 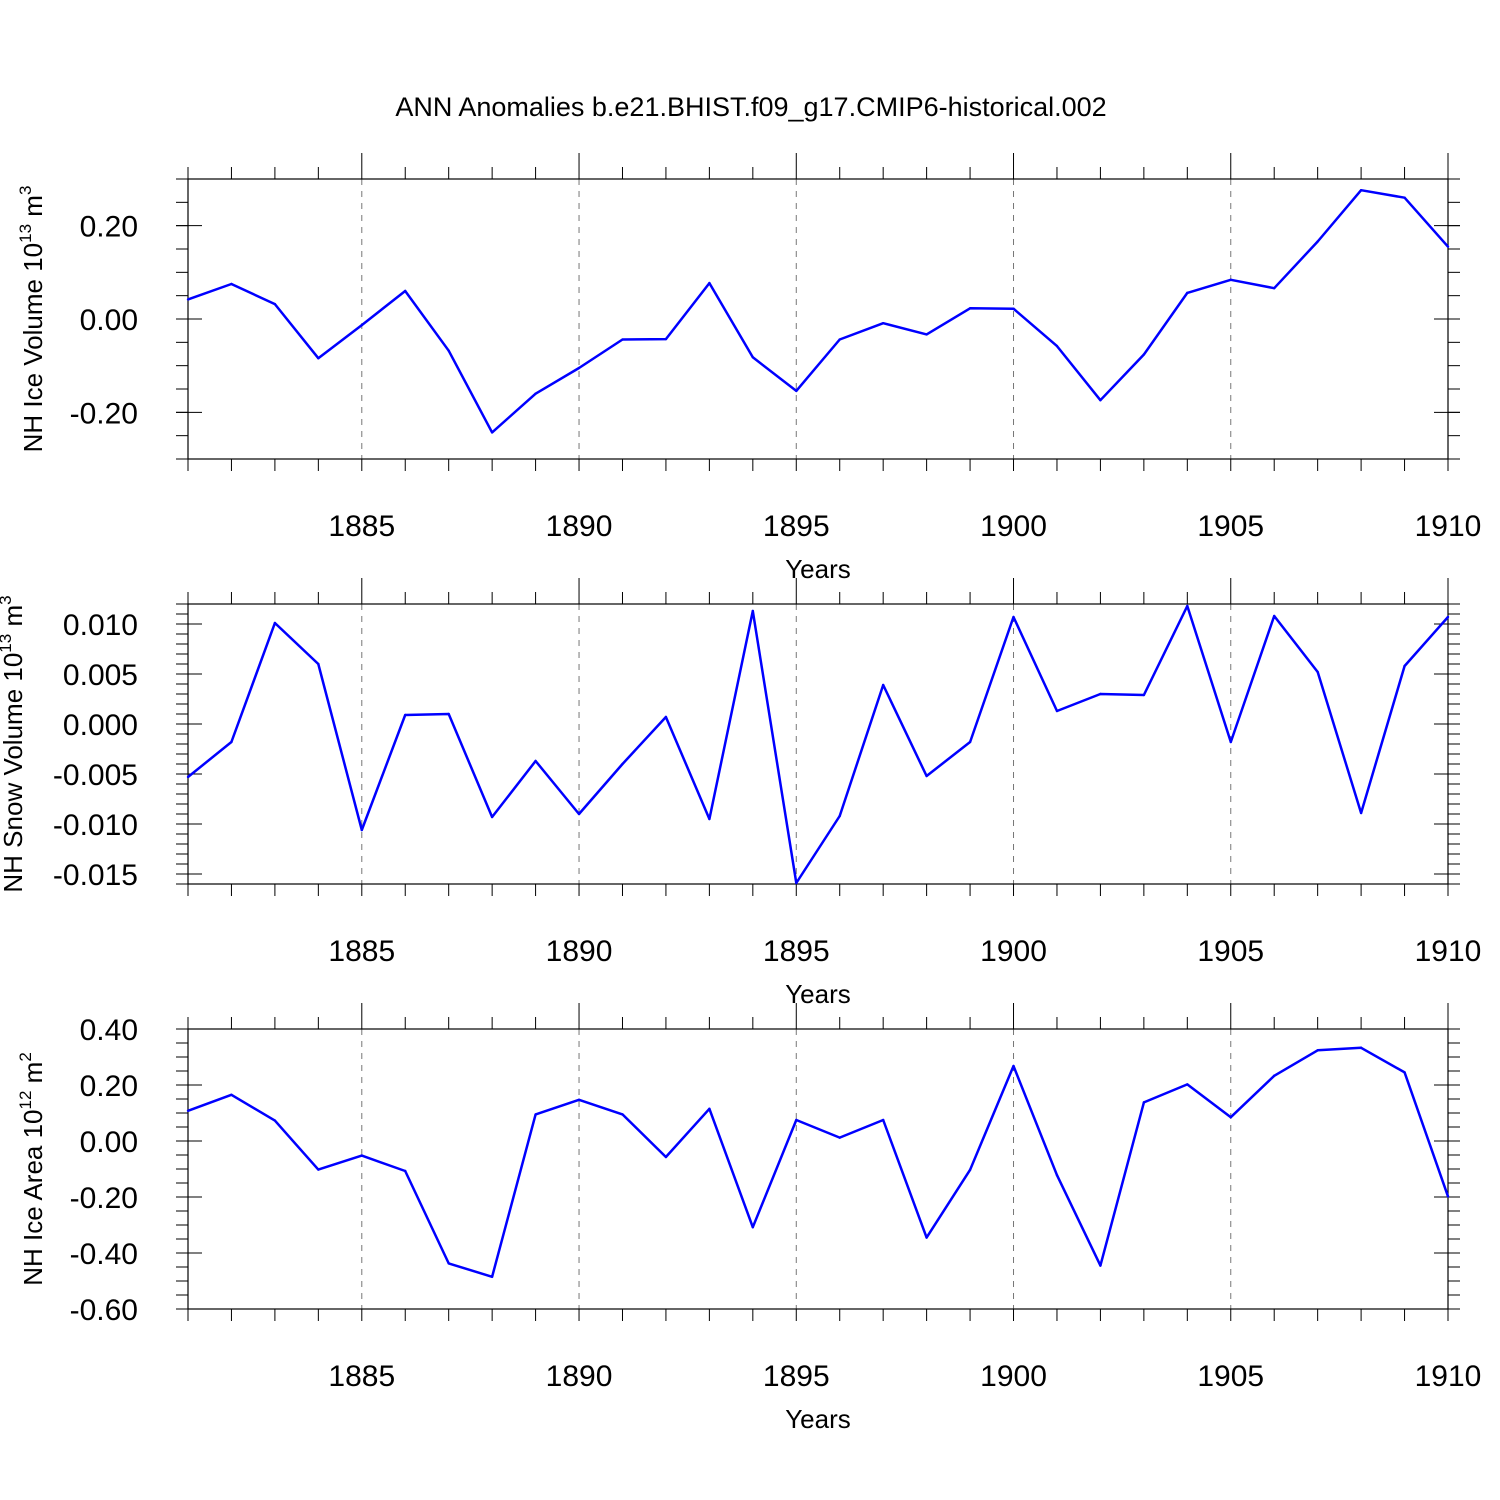 I want to click on y-axis-label-exponent: 12, so click(x=25, y=1100).